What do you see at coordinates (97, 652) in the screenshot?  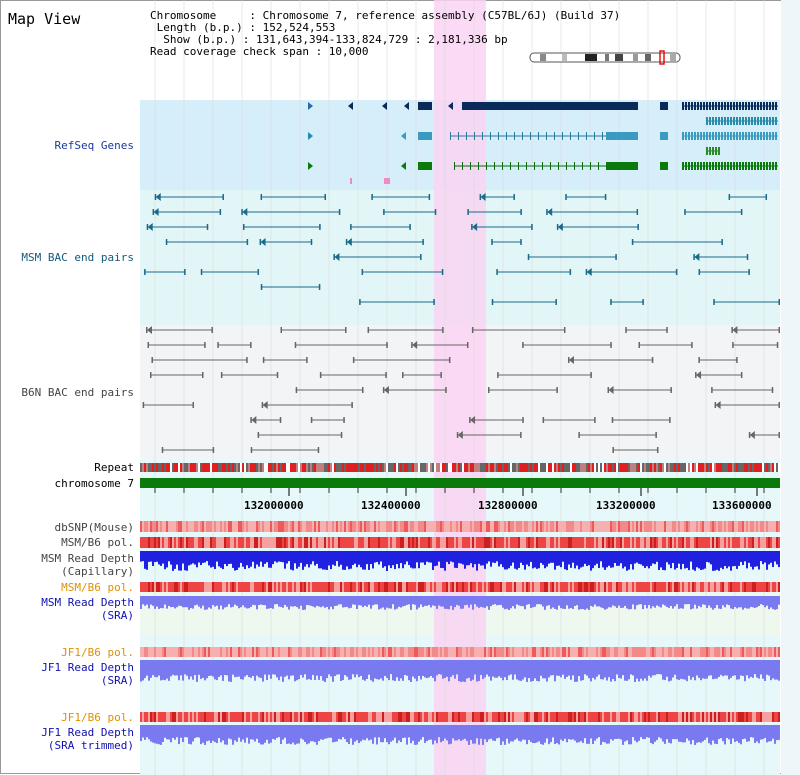 I see `track-label-jf1-b6-pol-1: JF1/B6 pol.` at bounding box center [97, 652].